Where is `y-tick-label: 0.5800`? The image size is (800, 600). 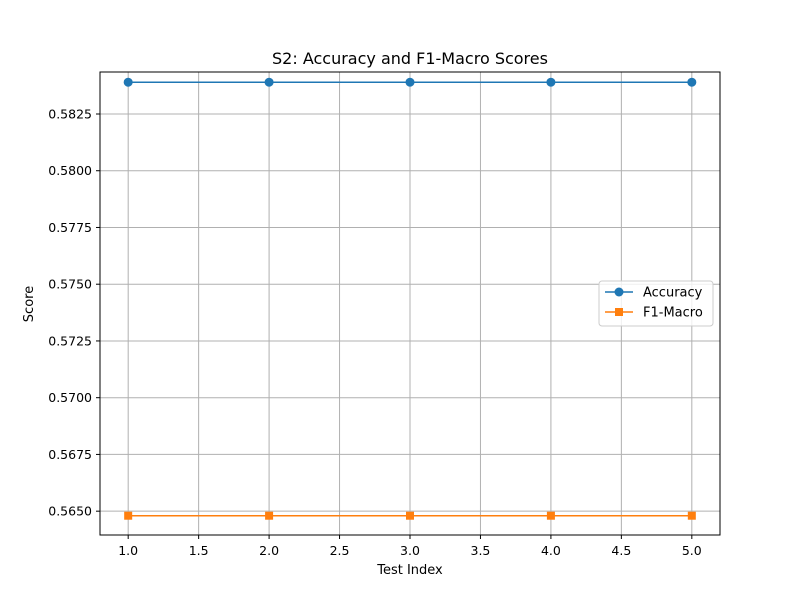 y-tick-label: 0.5800 is located at coordinates (70, 170).